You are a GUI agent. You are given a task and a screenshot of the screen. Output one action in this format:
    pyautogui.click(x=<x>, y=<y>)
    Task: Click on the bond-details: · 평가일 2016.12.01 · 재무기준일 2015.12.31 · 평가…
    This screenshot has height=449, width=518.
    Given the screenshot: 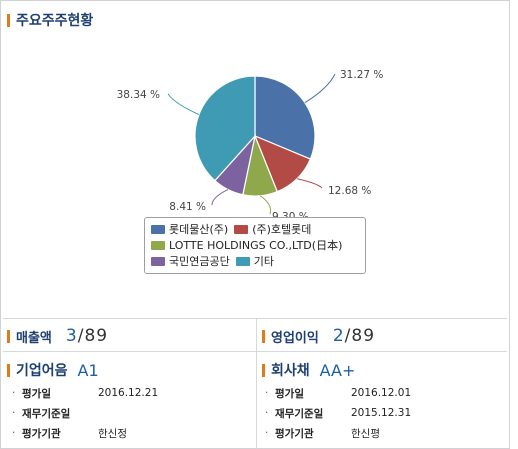 What is the action you would take?
    pyautogui.click(x=338, y=413)
    